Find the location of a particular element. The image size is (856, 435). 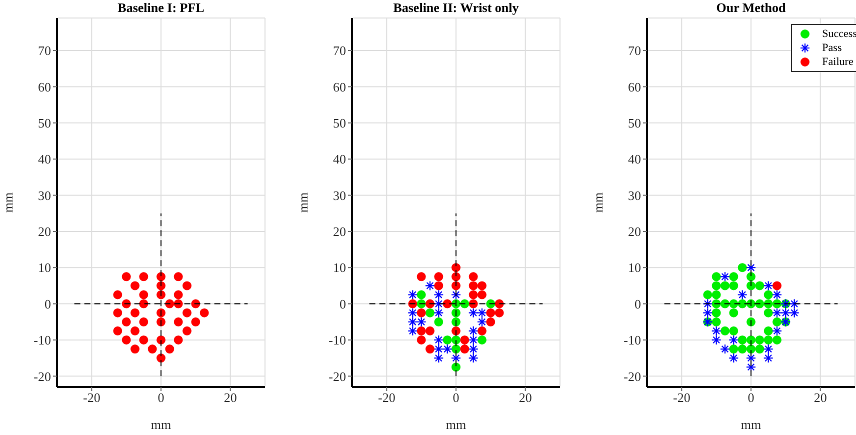

chart-title: Baseline II: Wrist only is located at coordinates (456, 8).